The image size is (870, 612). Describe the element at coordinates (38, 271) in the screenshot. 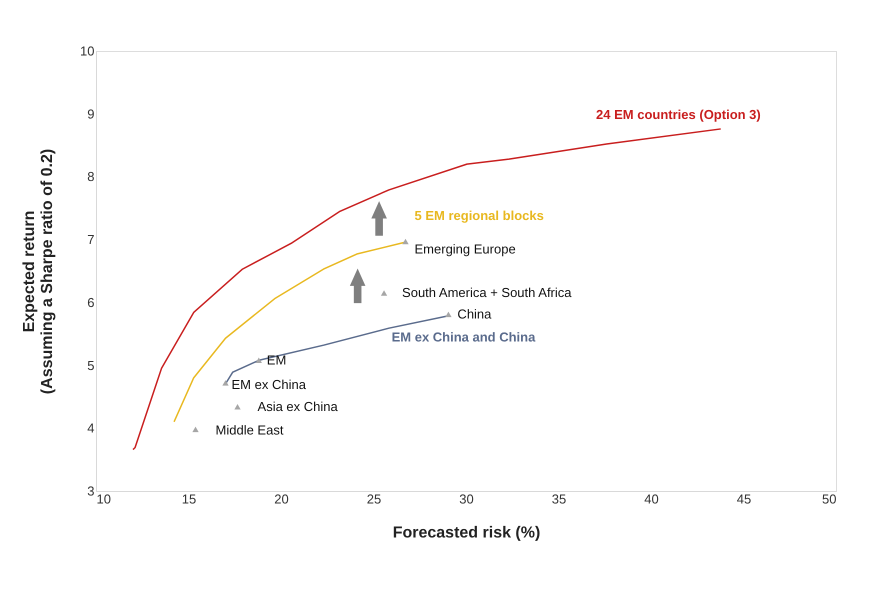

I see `y-axis-title: Expected return (Assuming a Sharpe ratio of 0.2)` at that location.